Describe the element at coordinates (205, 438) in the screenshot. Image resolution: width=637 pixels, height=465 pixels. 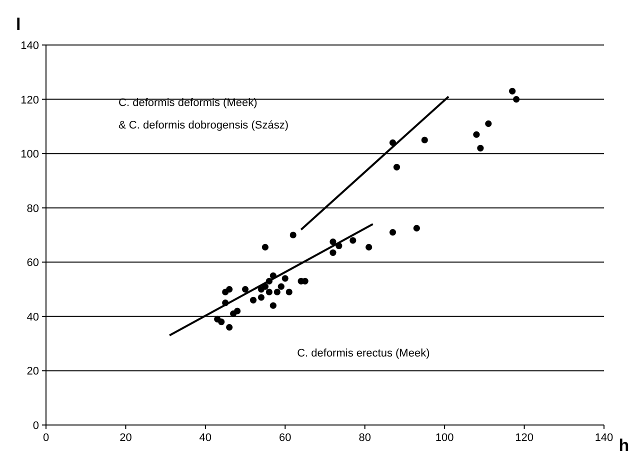
I see `x-tick-label: 40` at that location.